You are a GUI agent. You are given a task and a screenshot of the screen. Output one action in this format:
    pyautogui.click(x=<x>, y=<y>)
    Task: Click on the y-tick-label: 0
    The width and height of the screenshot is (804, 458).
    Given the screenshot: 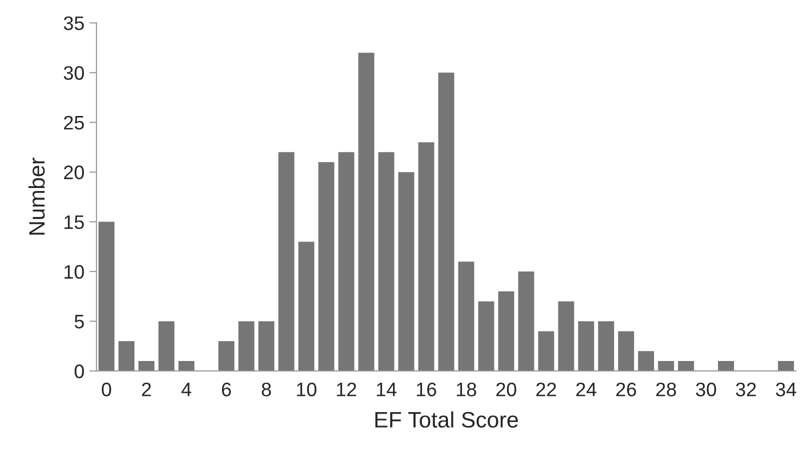 What is the action you would take?
    pyautogui.click(x=79, y=371)
    